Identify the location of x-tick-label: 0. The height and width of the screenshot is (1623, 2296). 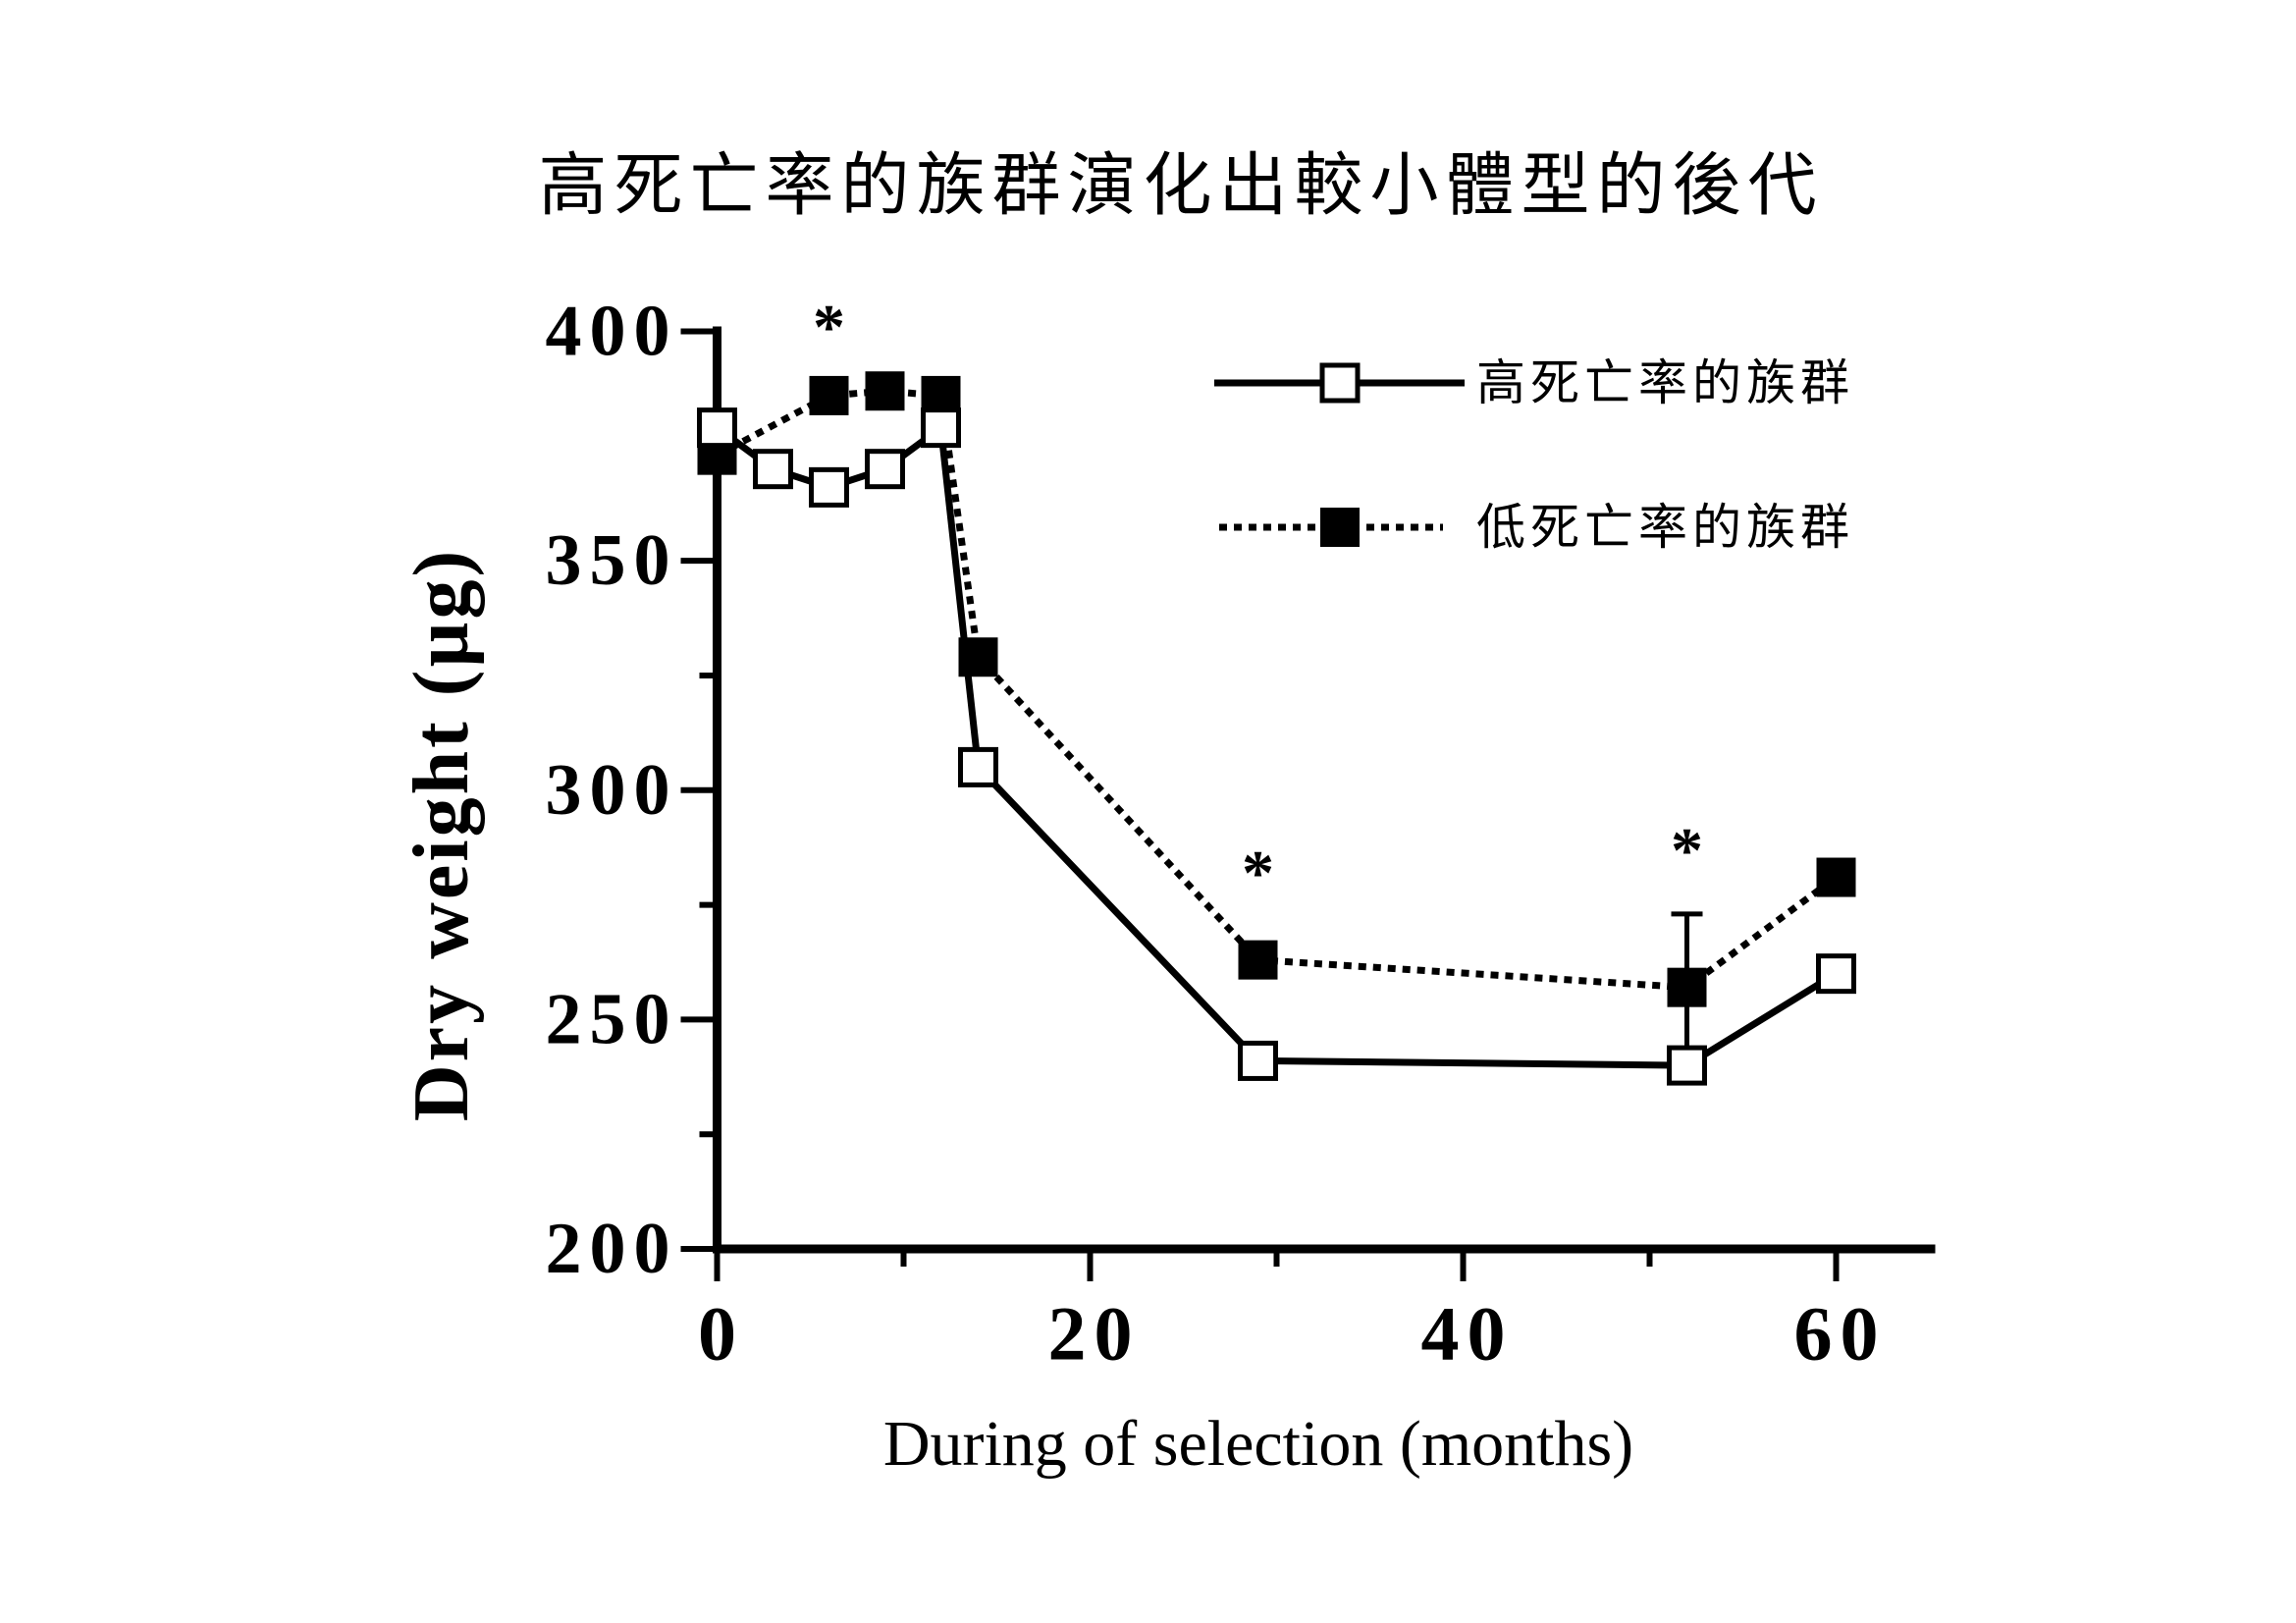
(721, 1334).